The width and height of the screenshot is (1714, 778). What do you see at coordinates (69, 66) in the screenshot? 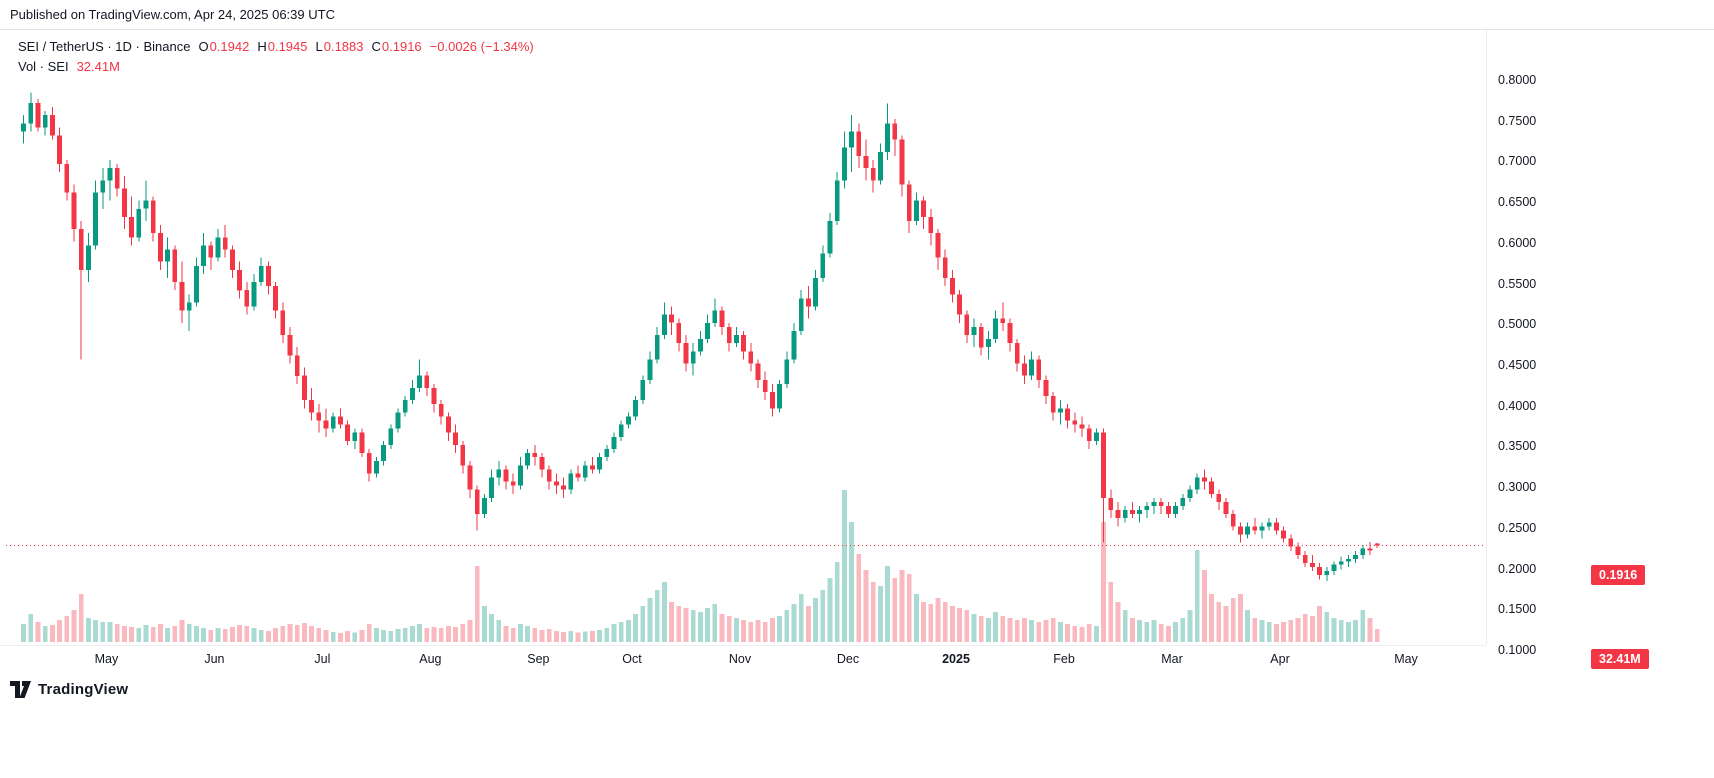
I see `volume-legend: Vol · SEI 32.41M` at bounding box center [69, 66].